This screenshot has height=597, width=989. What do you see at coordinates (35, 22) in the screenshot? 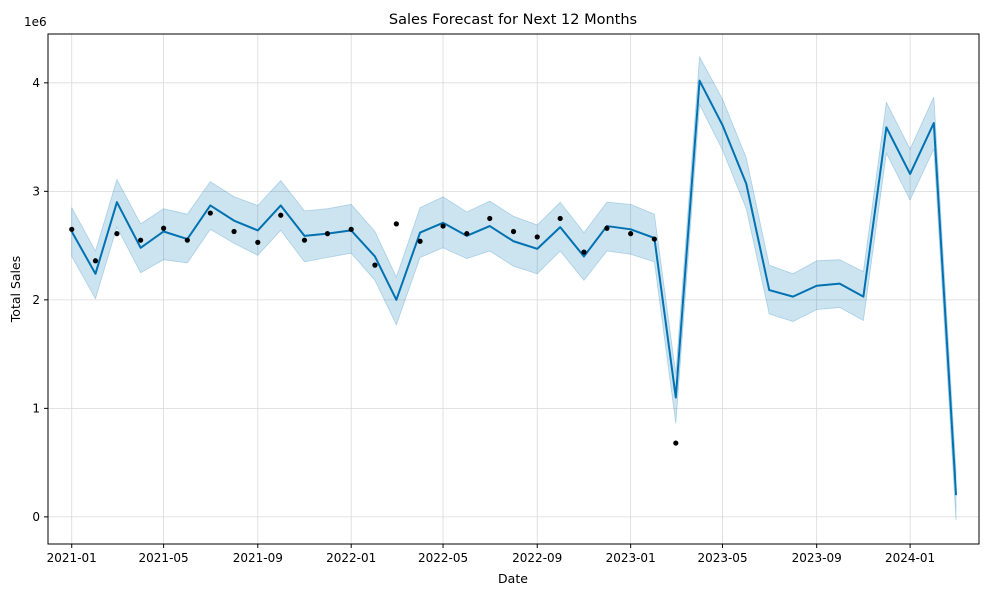
I see `y-offset-label: 1e6` at bounding box center [35, 22].